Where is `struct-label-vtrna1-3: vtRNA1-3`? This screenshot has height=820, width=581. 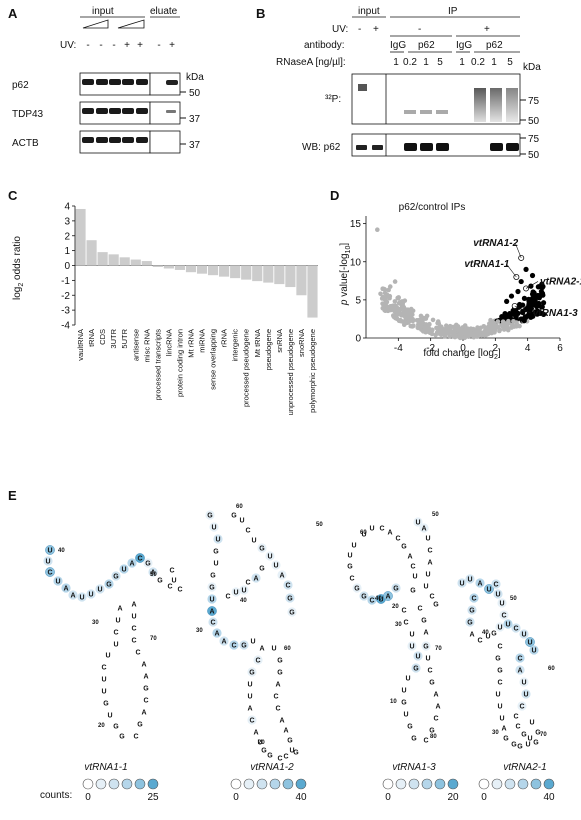
struct-label-vtrna1-3: vtRNA1-3 is located at coordinates (414, 767).